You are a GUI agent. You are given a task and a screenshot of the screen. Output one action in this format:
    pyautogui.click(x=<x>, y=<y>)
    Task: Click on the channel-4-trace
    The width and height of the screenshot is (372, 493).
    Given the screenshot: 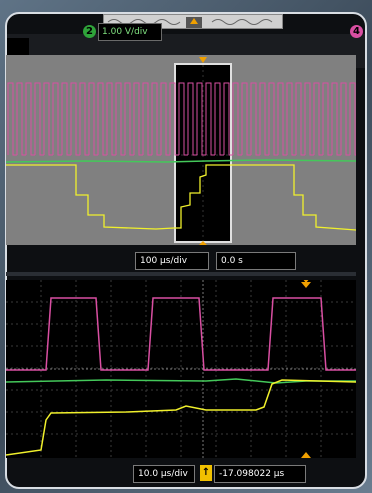 What is the action you would take?
    pyautogui.click(x=181, y=119)
    